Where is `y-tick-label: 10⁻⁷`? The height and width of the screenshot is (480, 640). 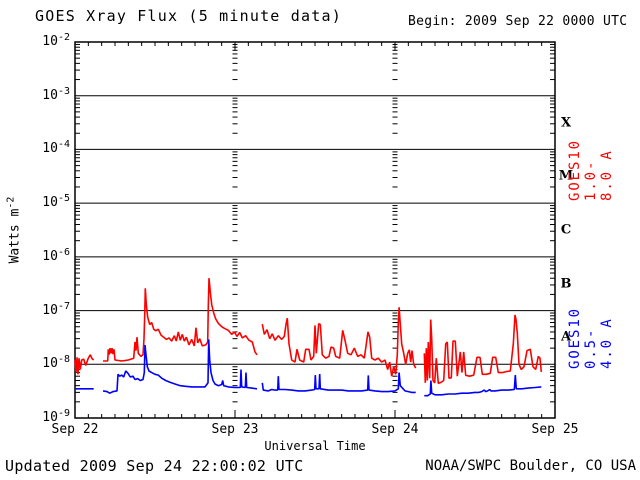 y-tick-label: 10⁻⁷ is located at coordinates (56, 309).